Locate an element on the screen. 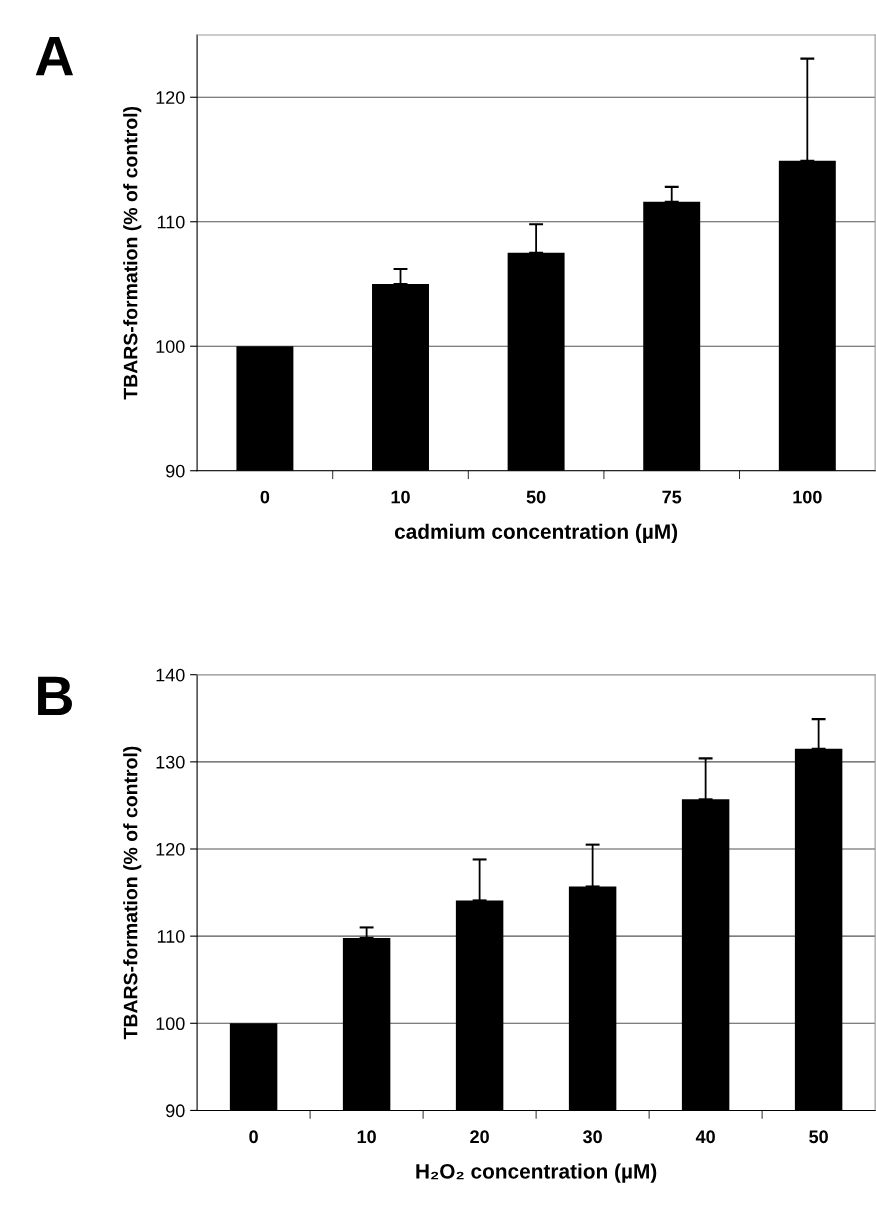  x-tick-label: 75 is located at coordinates (672, 497).